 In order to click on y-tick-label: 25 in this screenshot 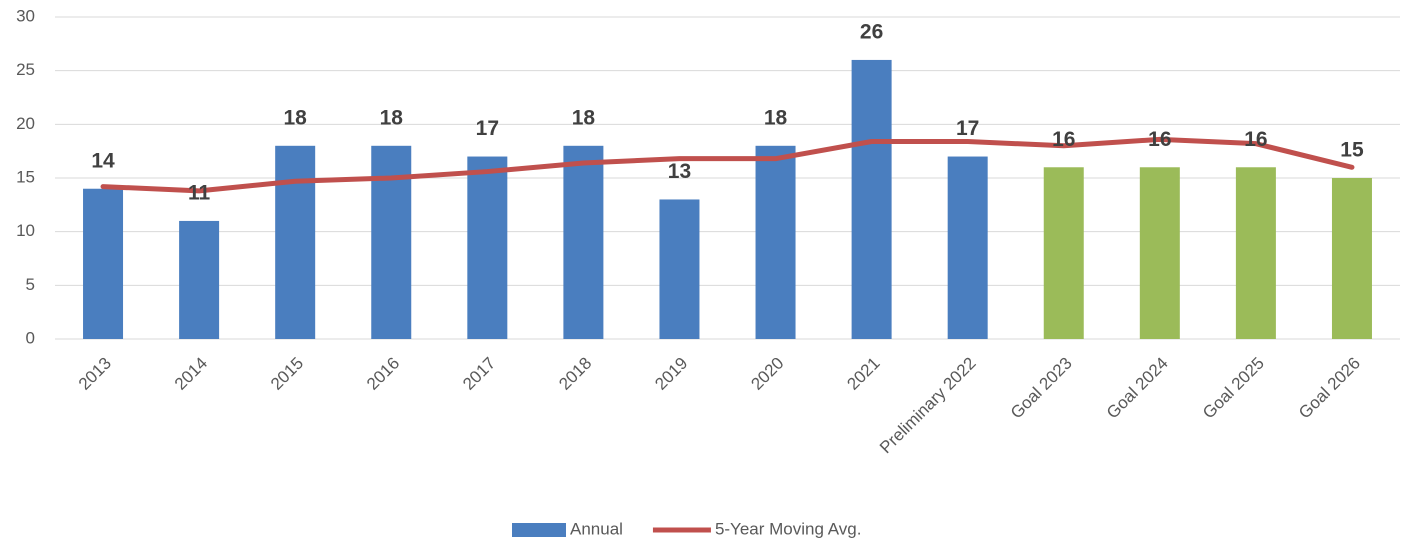, I will do `click(25, 69)`.